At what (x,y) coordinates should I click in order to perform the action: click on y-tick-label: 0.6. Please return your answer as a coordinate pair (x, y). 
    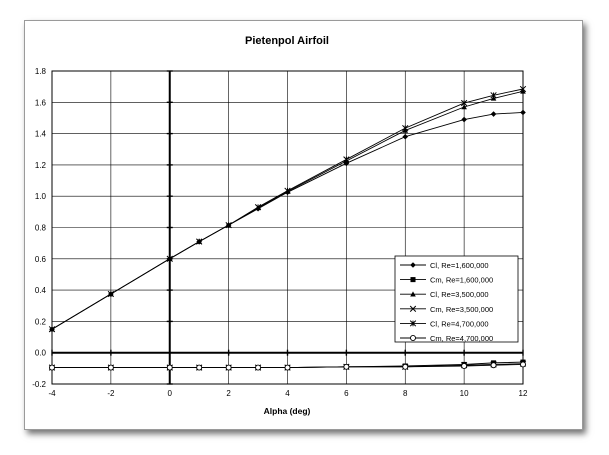
    Looking at the image, I should click on (41, 259).